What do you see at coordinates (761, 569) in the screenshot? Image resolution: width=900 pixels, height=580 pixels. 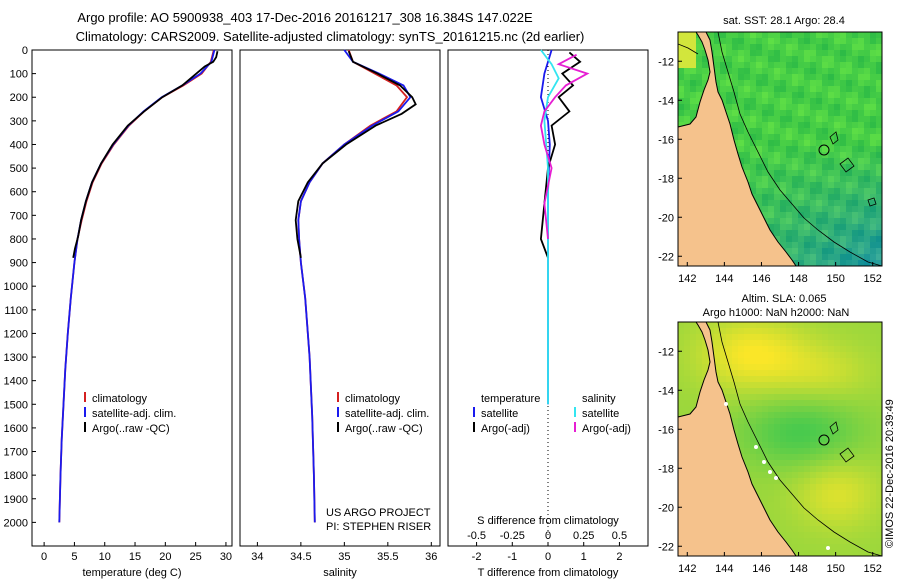 I see `map-x-tick-label: 146` at bounding box center [761, 569].